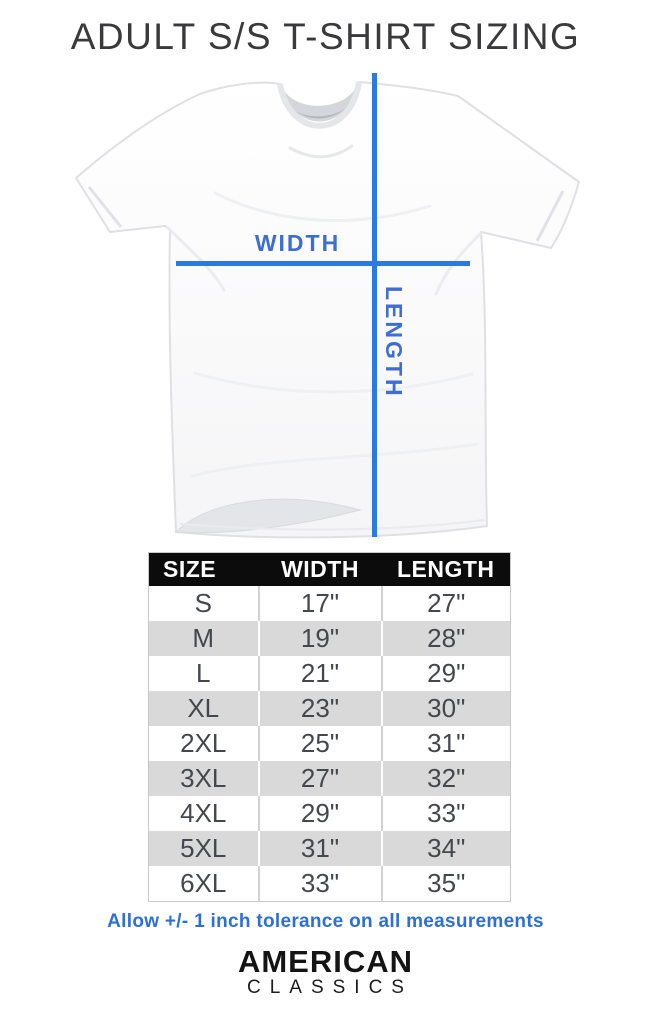 Image resolution: width=651 pixels, height=1024 pixels. Describe the element at coordinates (550, 216) in the screenshot. I see `right-cuff-seam` at that location.